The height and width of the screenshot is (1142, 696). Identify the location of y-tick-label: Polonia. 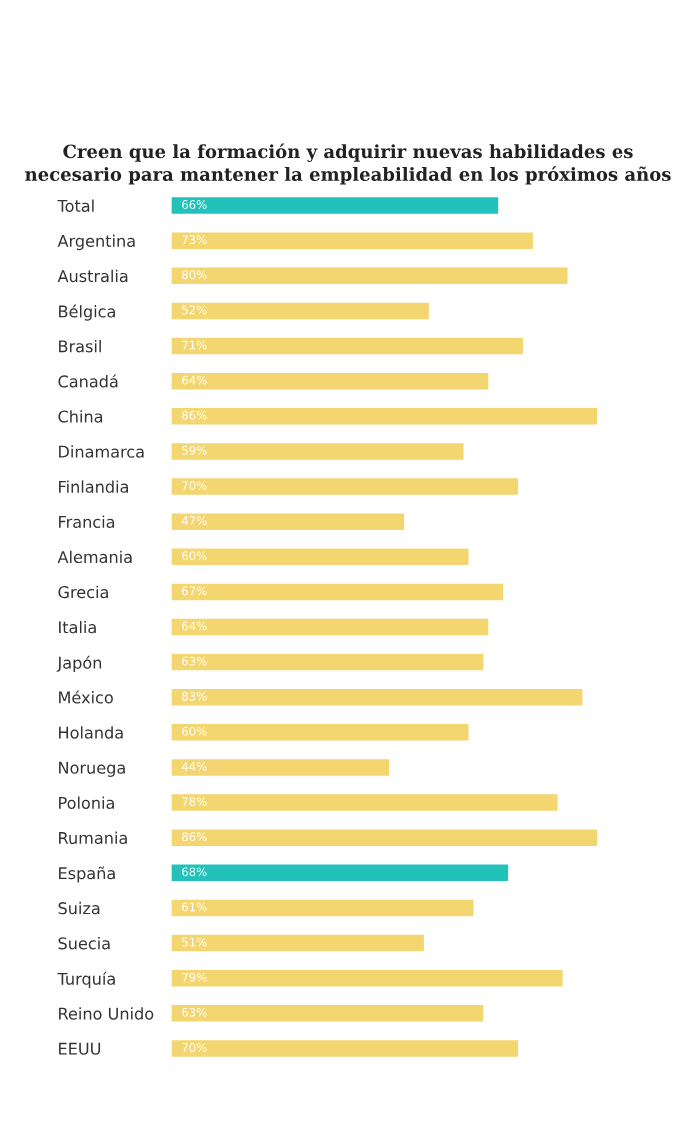
(86, 802).